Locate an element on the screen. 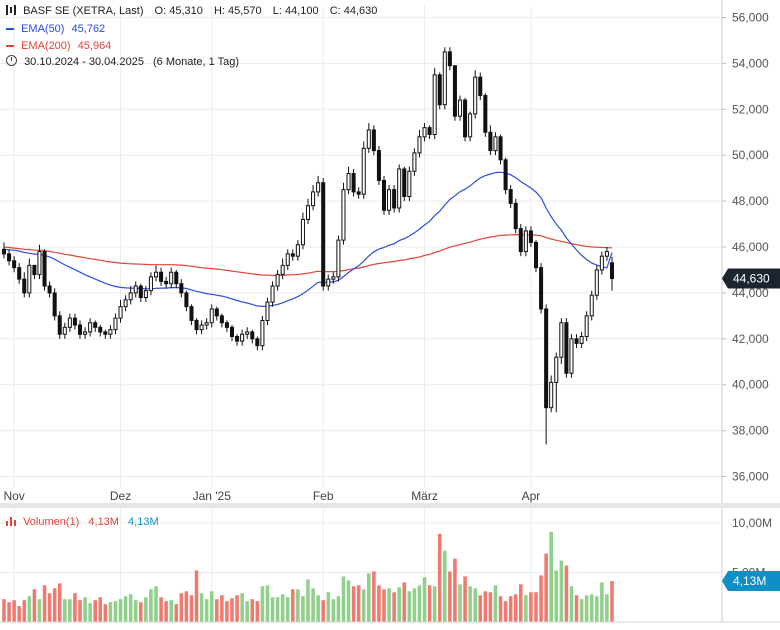 This screenshot has width=780, height=630. legend-ema200: EMA(200) 45,964 is located at coordinates (58, 46).